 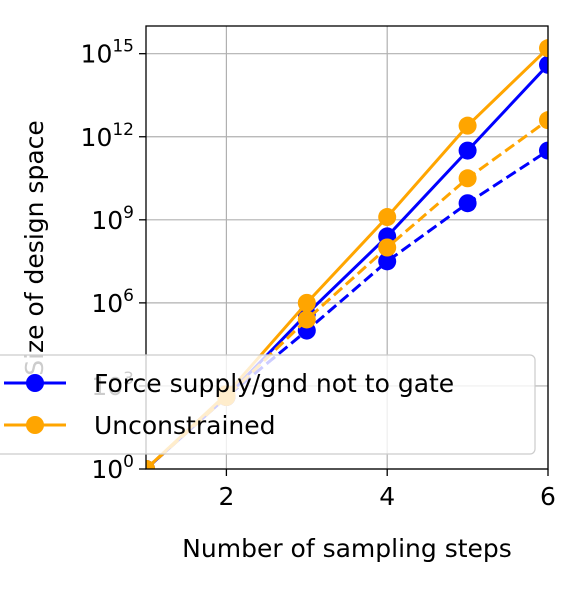 I want to click on y-tick-label: 10¹², so click(x=107, y=136).